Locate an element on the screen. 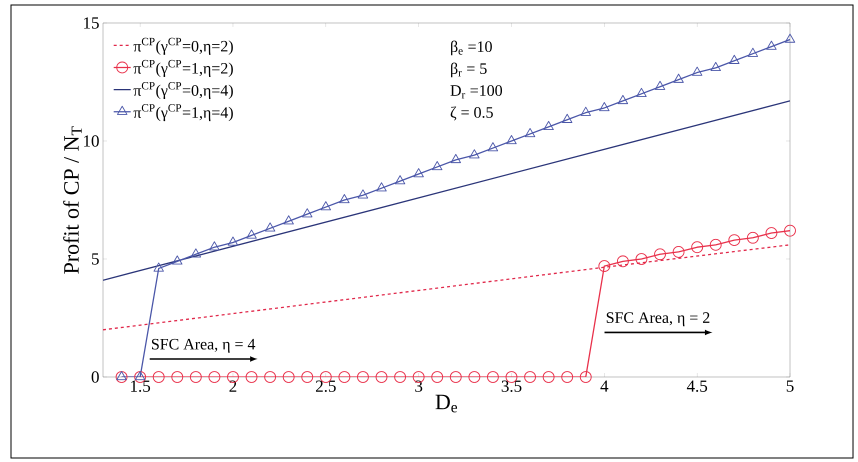  legend-label: π$^{CP}$(γ$^{CP}$=1,η=2) is located at coordinates (183, 68).